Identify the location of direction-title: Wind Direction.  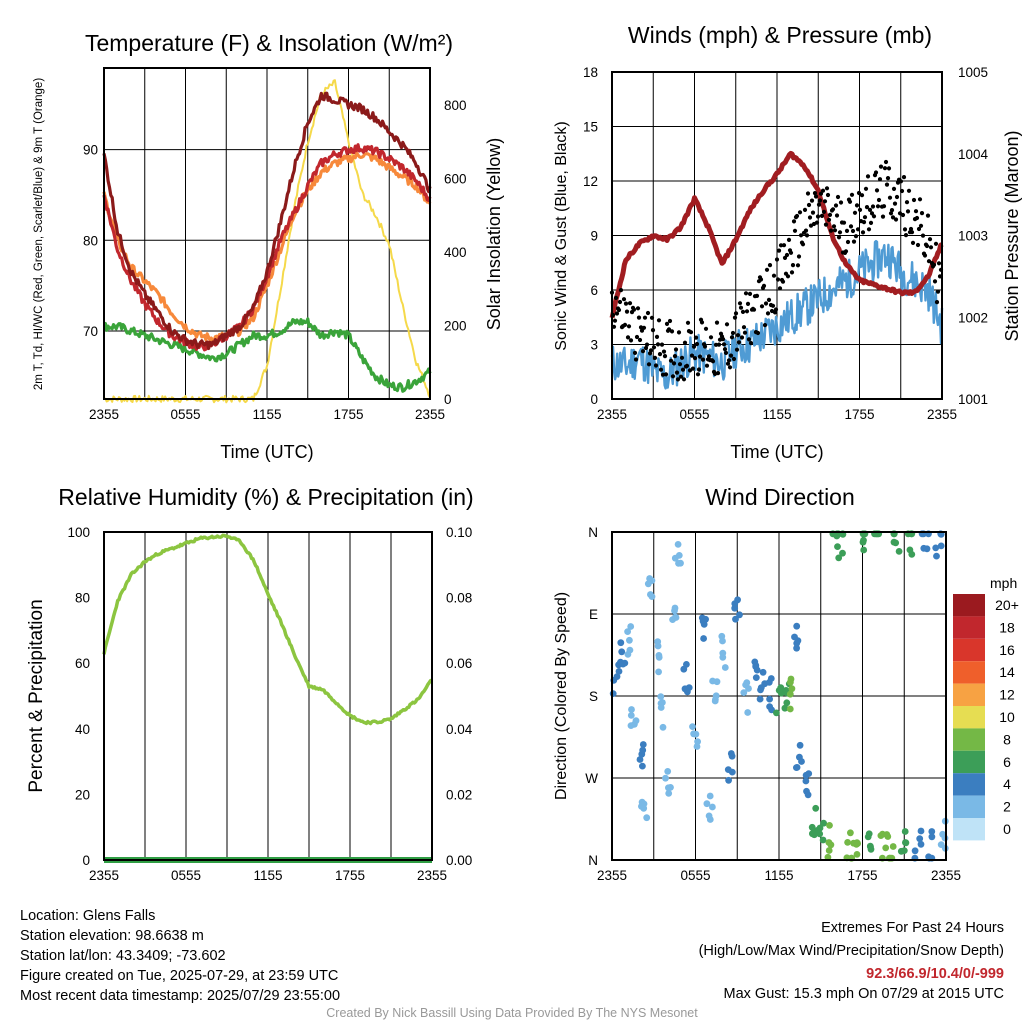
(780, 497).